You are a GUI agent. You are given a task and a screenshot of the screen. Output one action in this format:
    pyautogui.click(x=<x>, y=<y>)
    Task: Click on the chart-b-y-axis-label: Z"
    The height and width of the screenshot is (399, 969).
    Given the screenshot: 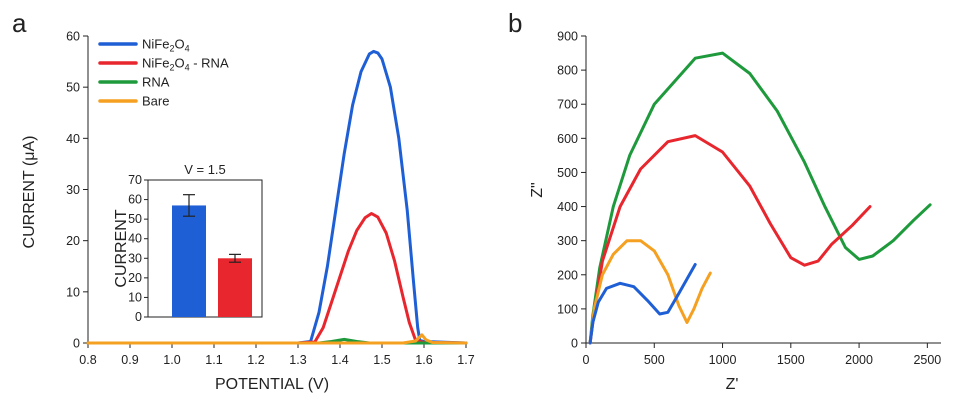 What is the action you would take?
    pyautogui.click(x=537, y=189)
    